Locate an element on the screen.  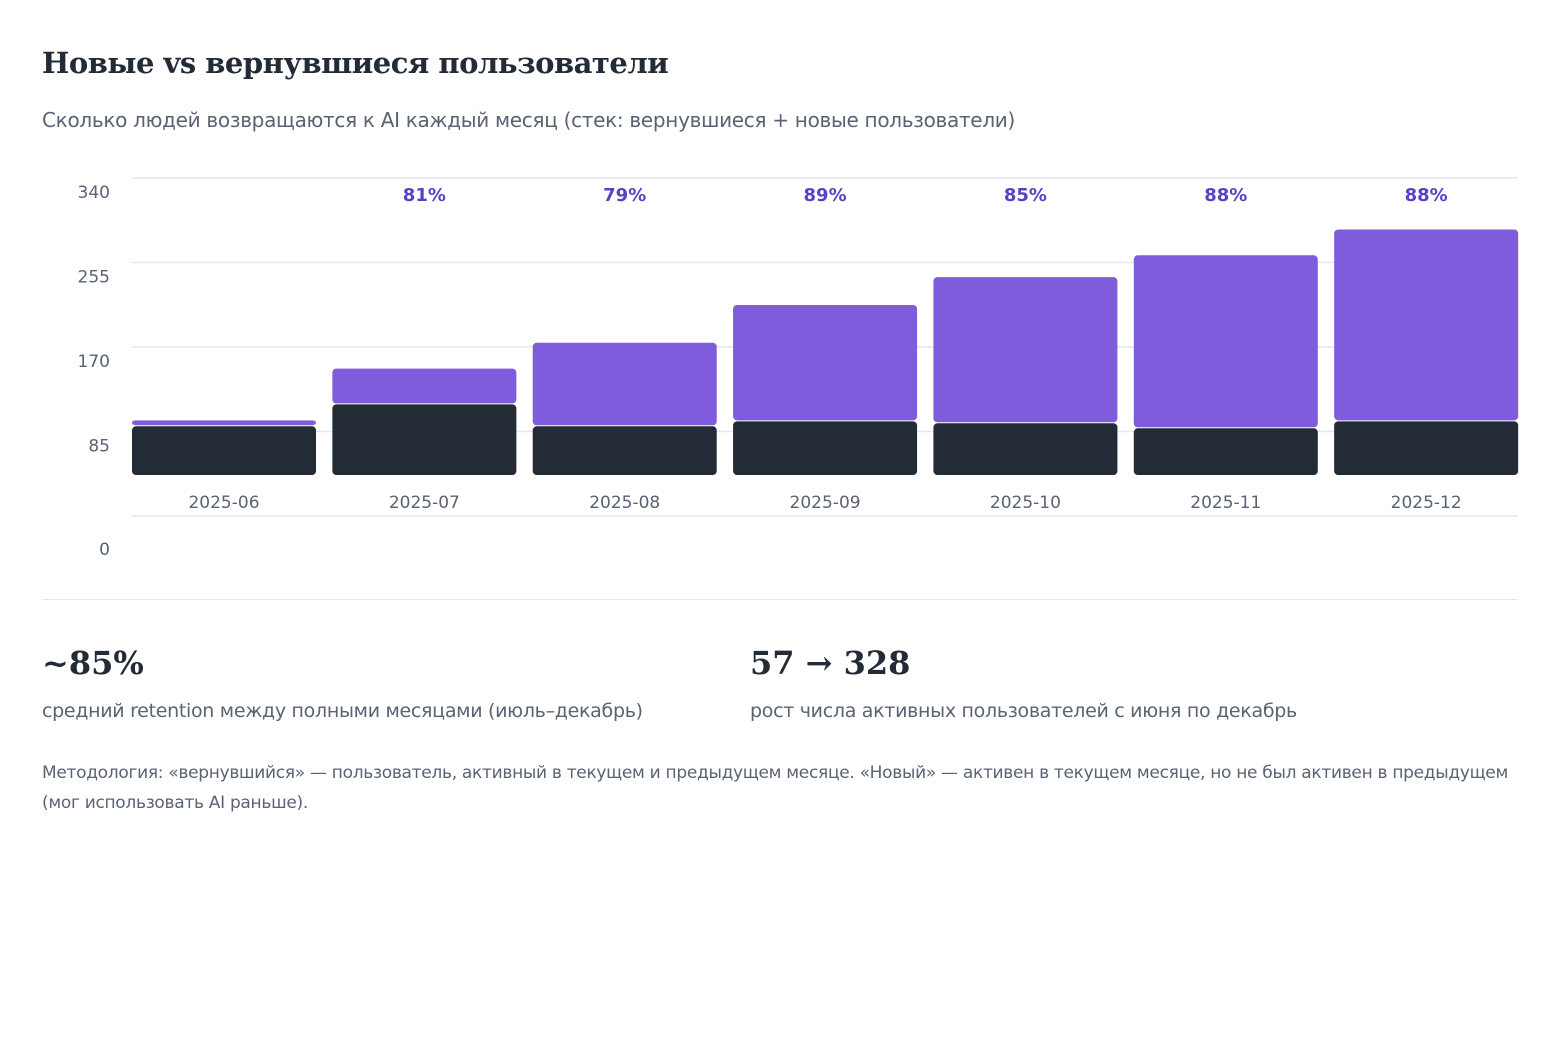
x-tick-label: 2025-11 is located at coordinates (1225, 503).